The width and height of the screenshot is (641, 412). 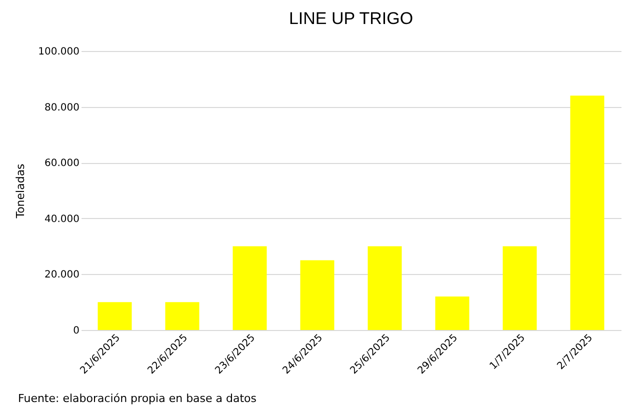 What do you see at coordinates (21, 191) in the screenshot?
I see `y-axis-title: Toneladas` at bounding box center [21, 191].